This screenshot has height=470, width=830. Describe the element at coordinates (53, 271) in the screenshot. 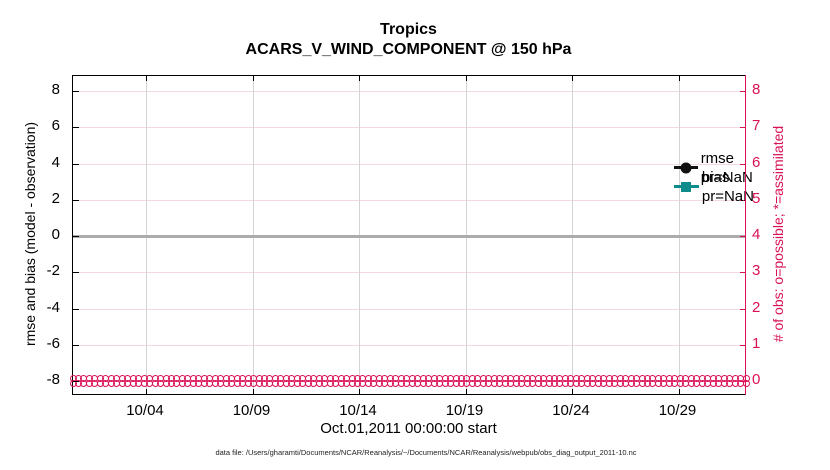

I see `left-y-tick-label: -2` at that location.